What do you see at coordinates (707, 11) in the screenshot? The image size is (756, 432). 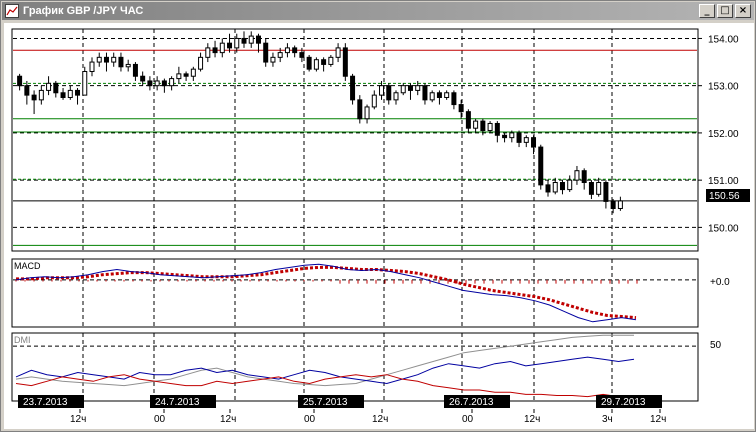 I see `minimize-button: _` at bounding box center [707, 11].